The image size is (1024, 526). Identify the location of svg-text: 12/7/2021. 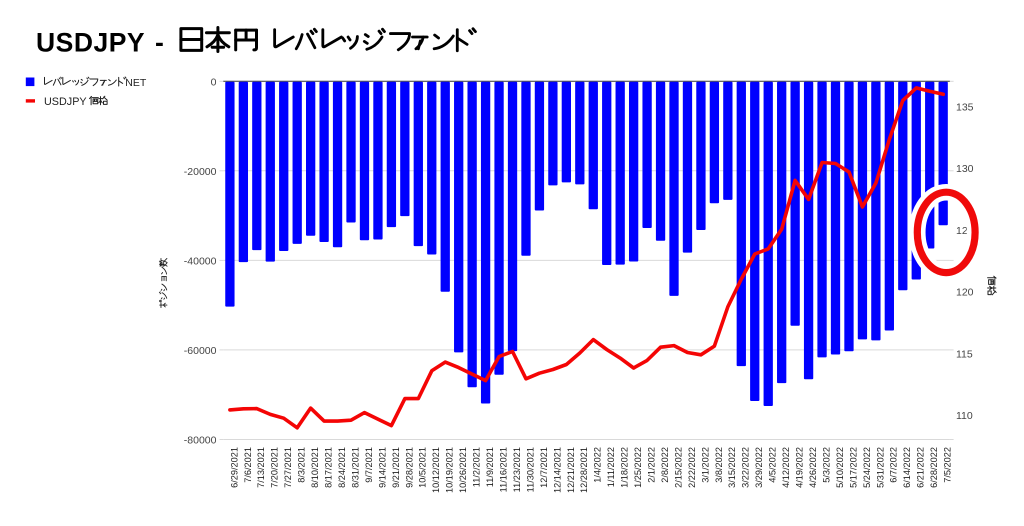
(544, 467).